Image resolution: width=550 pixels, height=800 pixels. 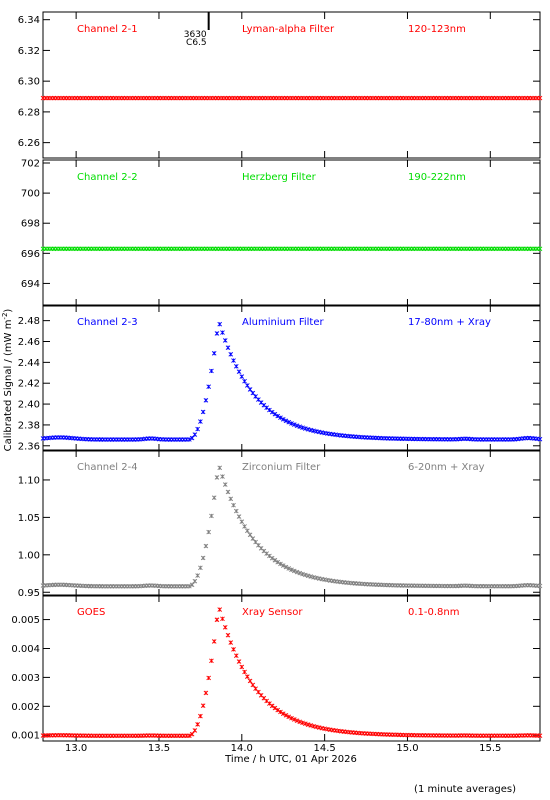 I want to click on x-tick-label: 13.0, so click(x=76, y=748).